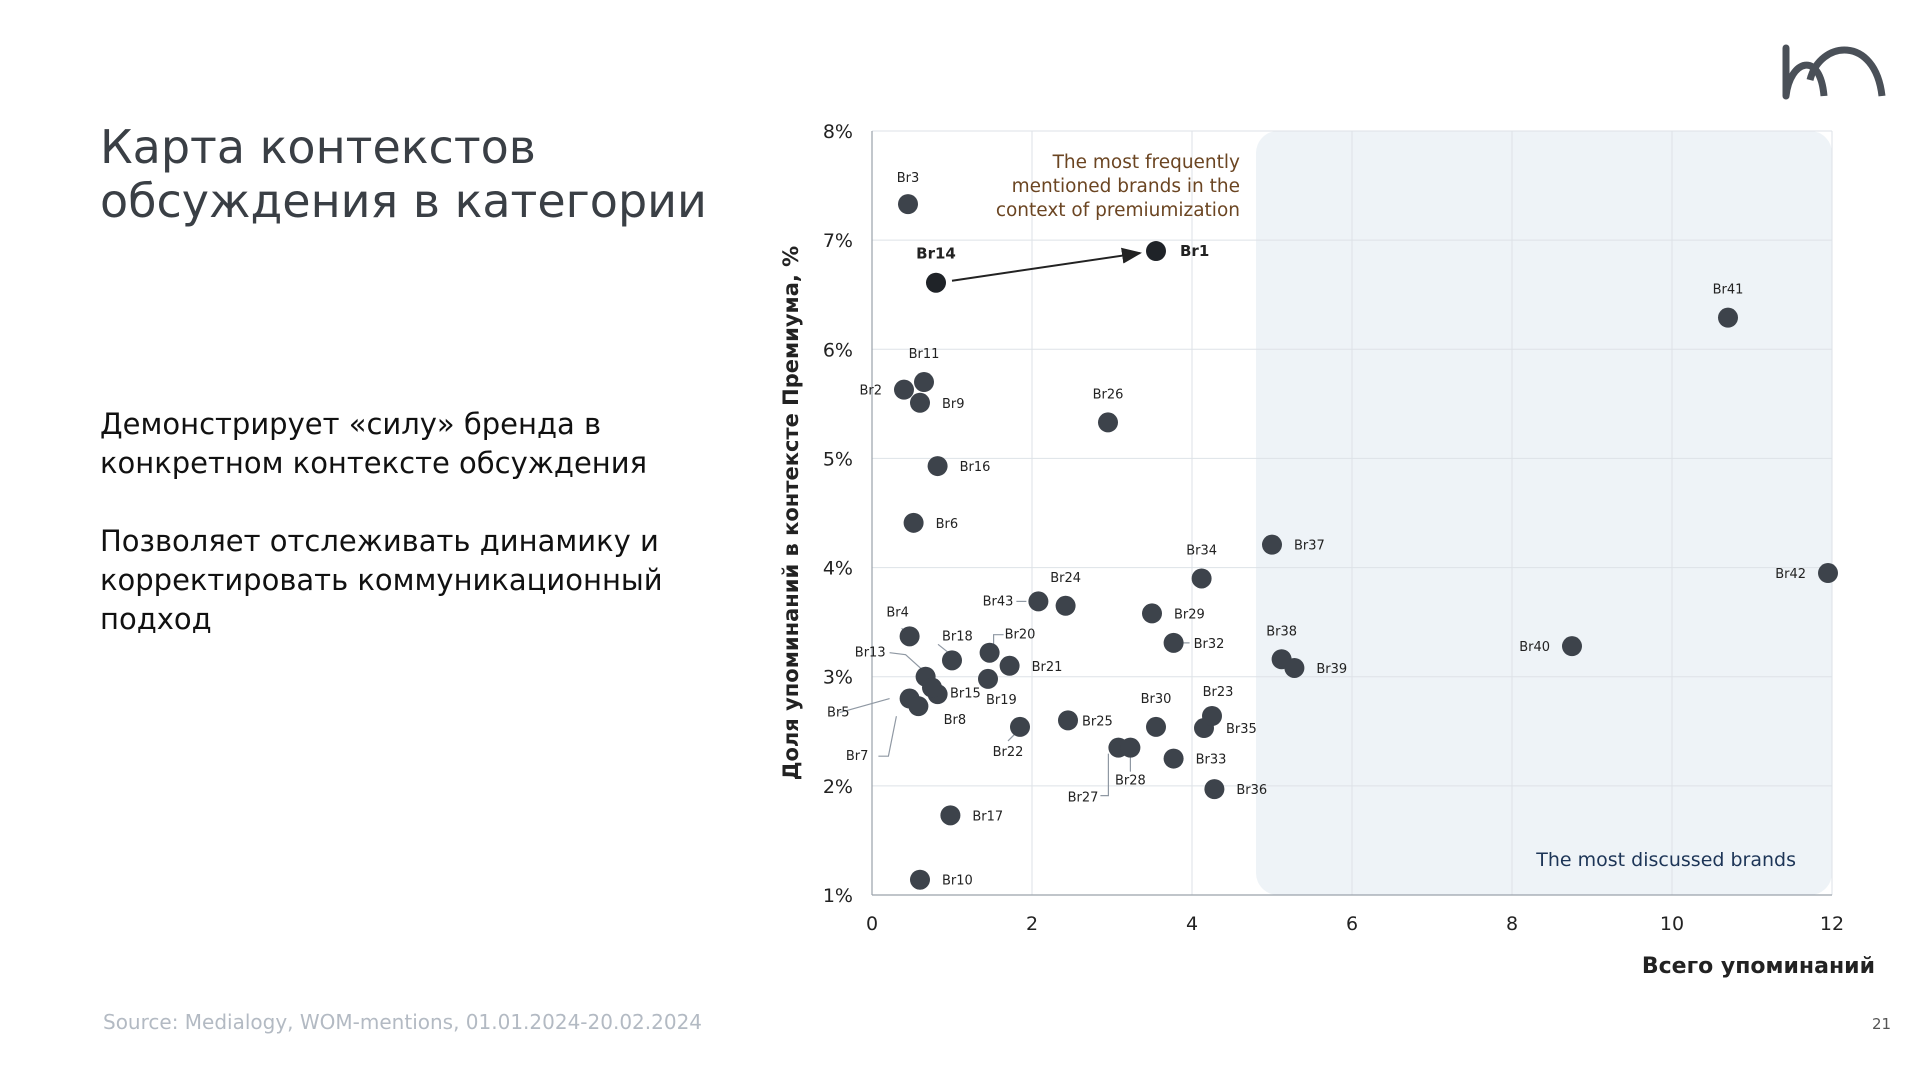  What do you see at coordinates (957, 636) in the screenshot?
I see `point-label-br18: Br18` at bounding box center [957, 636].